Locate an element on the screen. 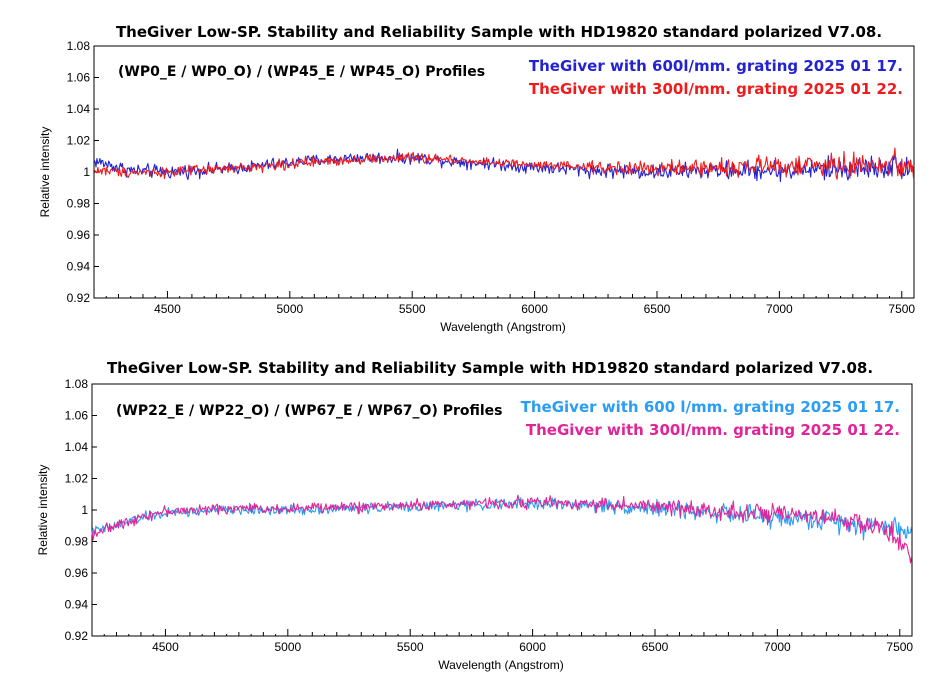 The image size is (950, 690). chart-top-series-2-line is located at coordinates (504, 163).